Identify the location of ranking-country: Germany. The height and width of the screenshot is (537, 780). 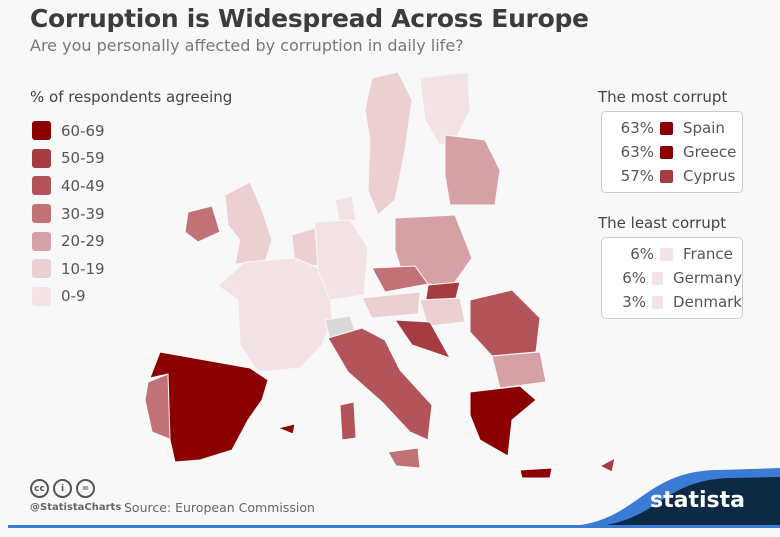
(707, 278).